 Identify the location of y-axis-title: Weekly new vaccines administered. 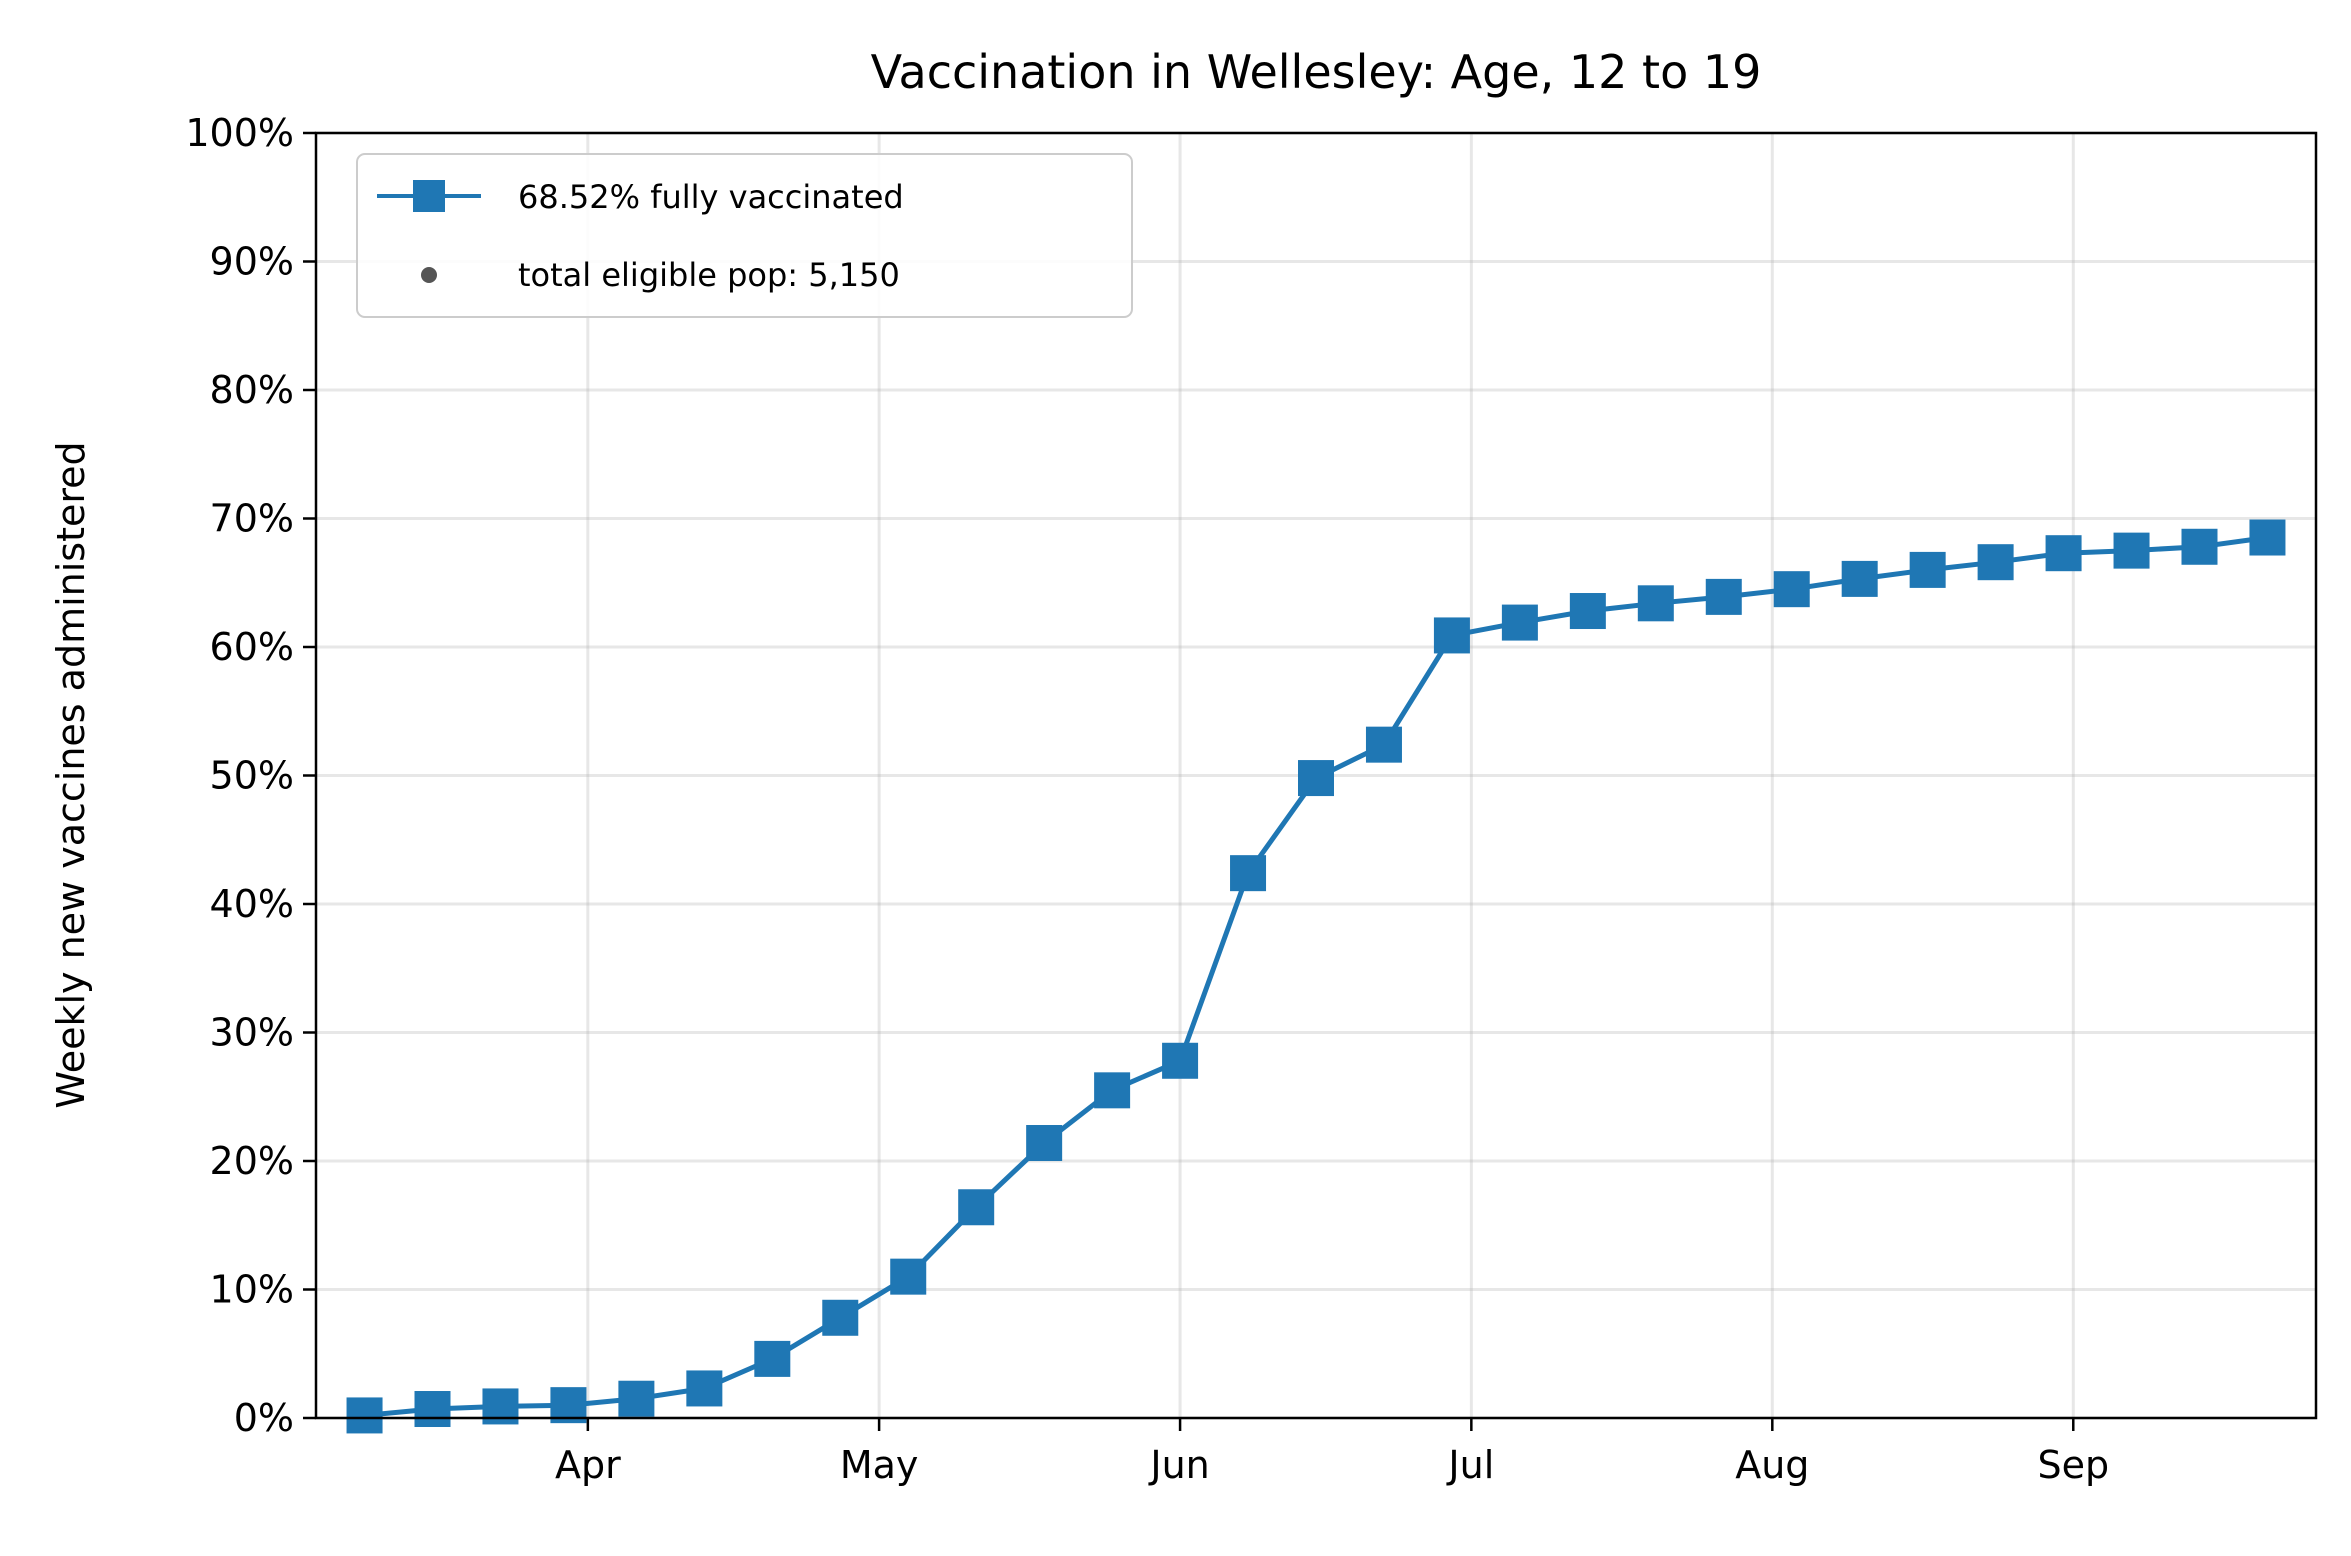
(71, 774).